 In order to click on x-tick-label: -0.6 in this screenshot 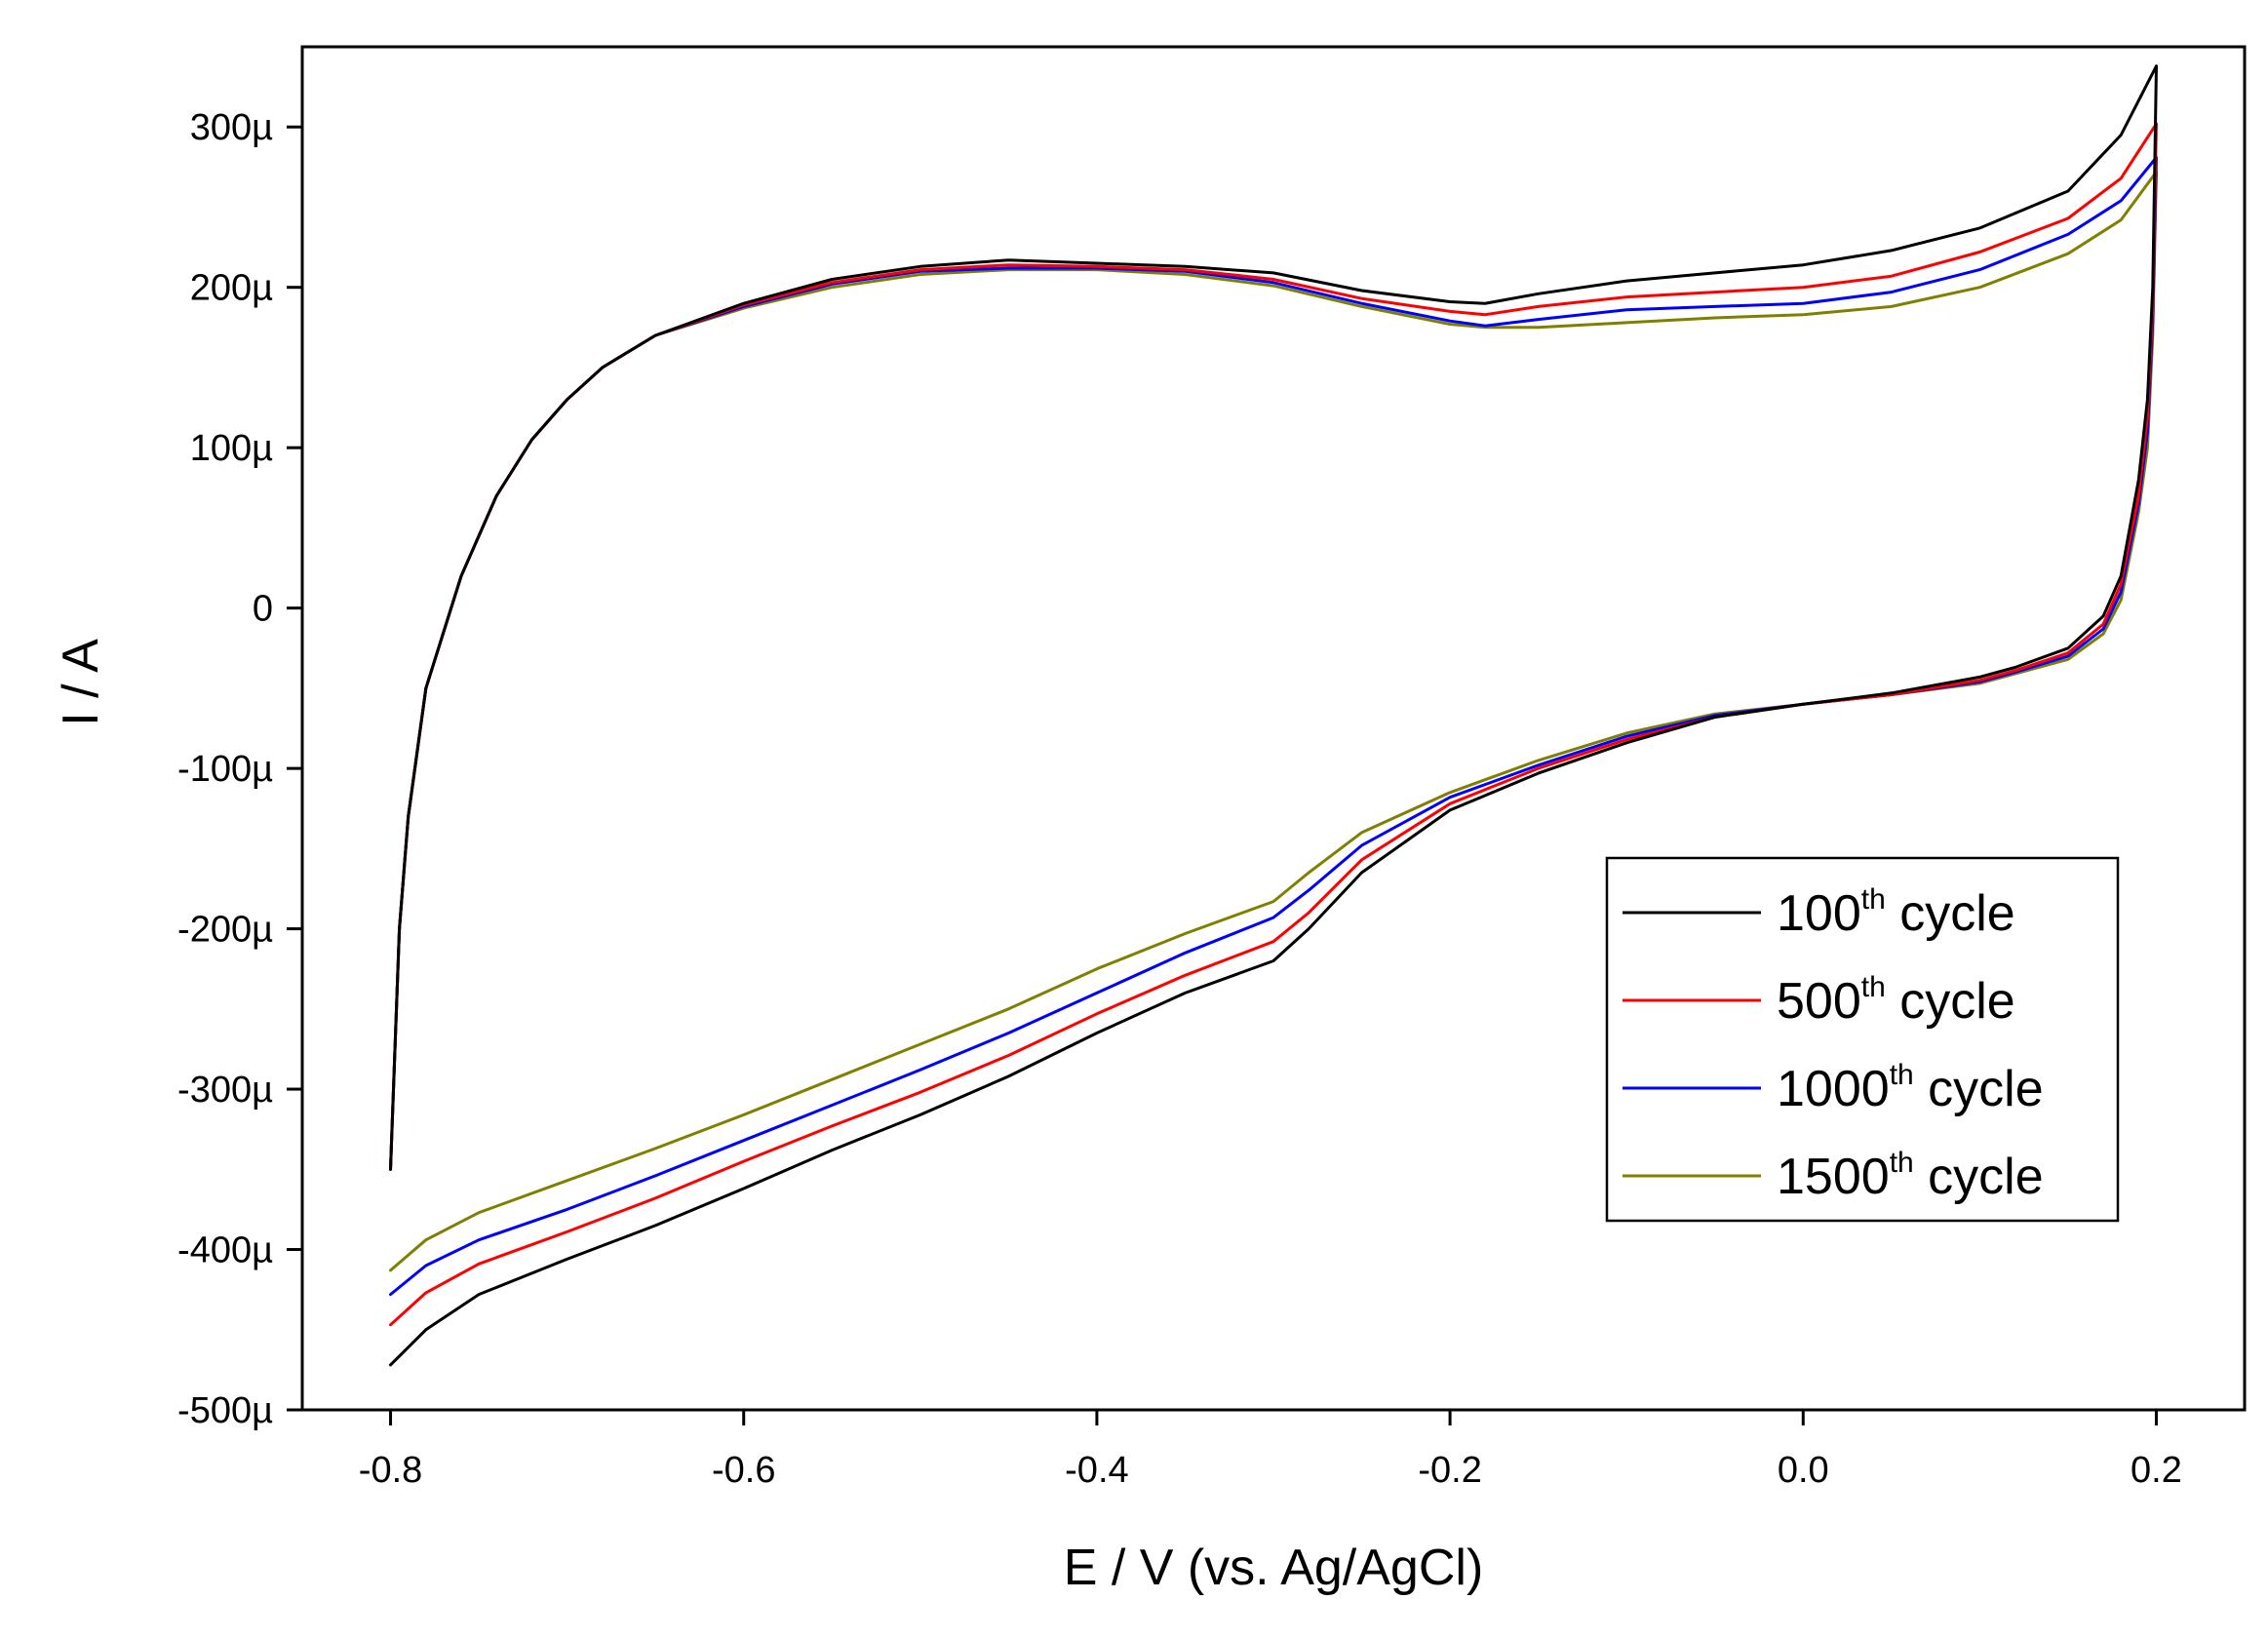, I will do `click(744, 1470)`.